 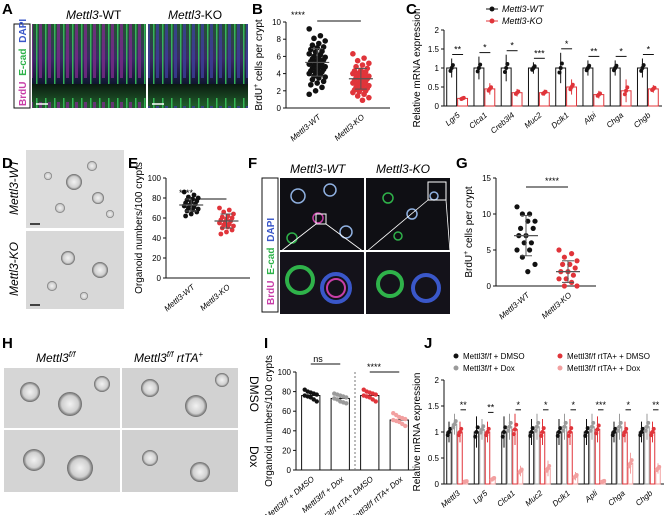 I want to click on legend-j-0: Mettl3f/f + DMSO, so click(x=494, y=356).